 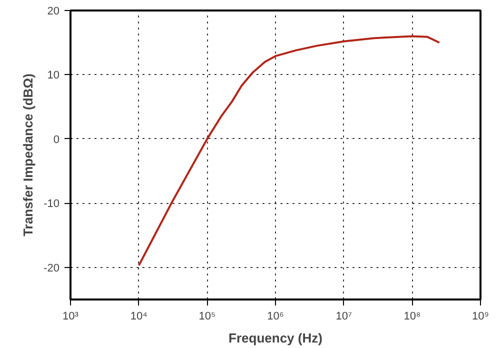 What do you see at coordinates (53, 76) in the screenshot?
I see `y-tick-label: 10` at bounding box center [53, 76].